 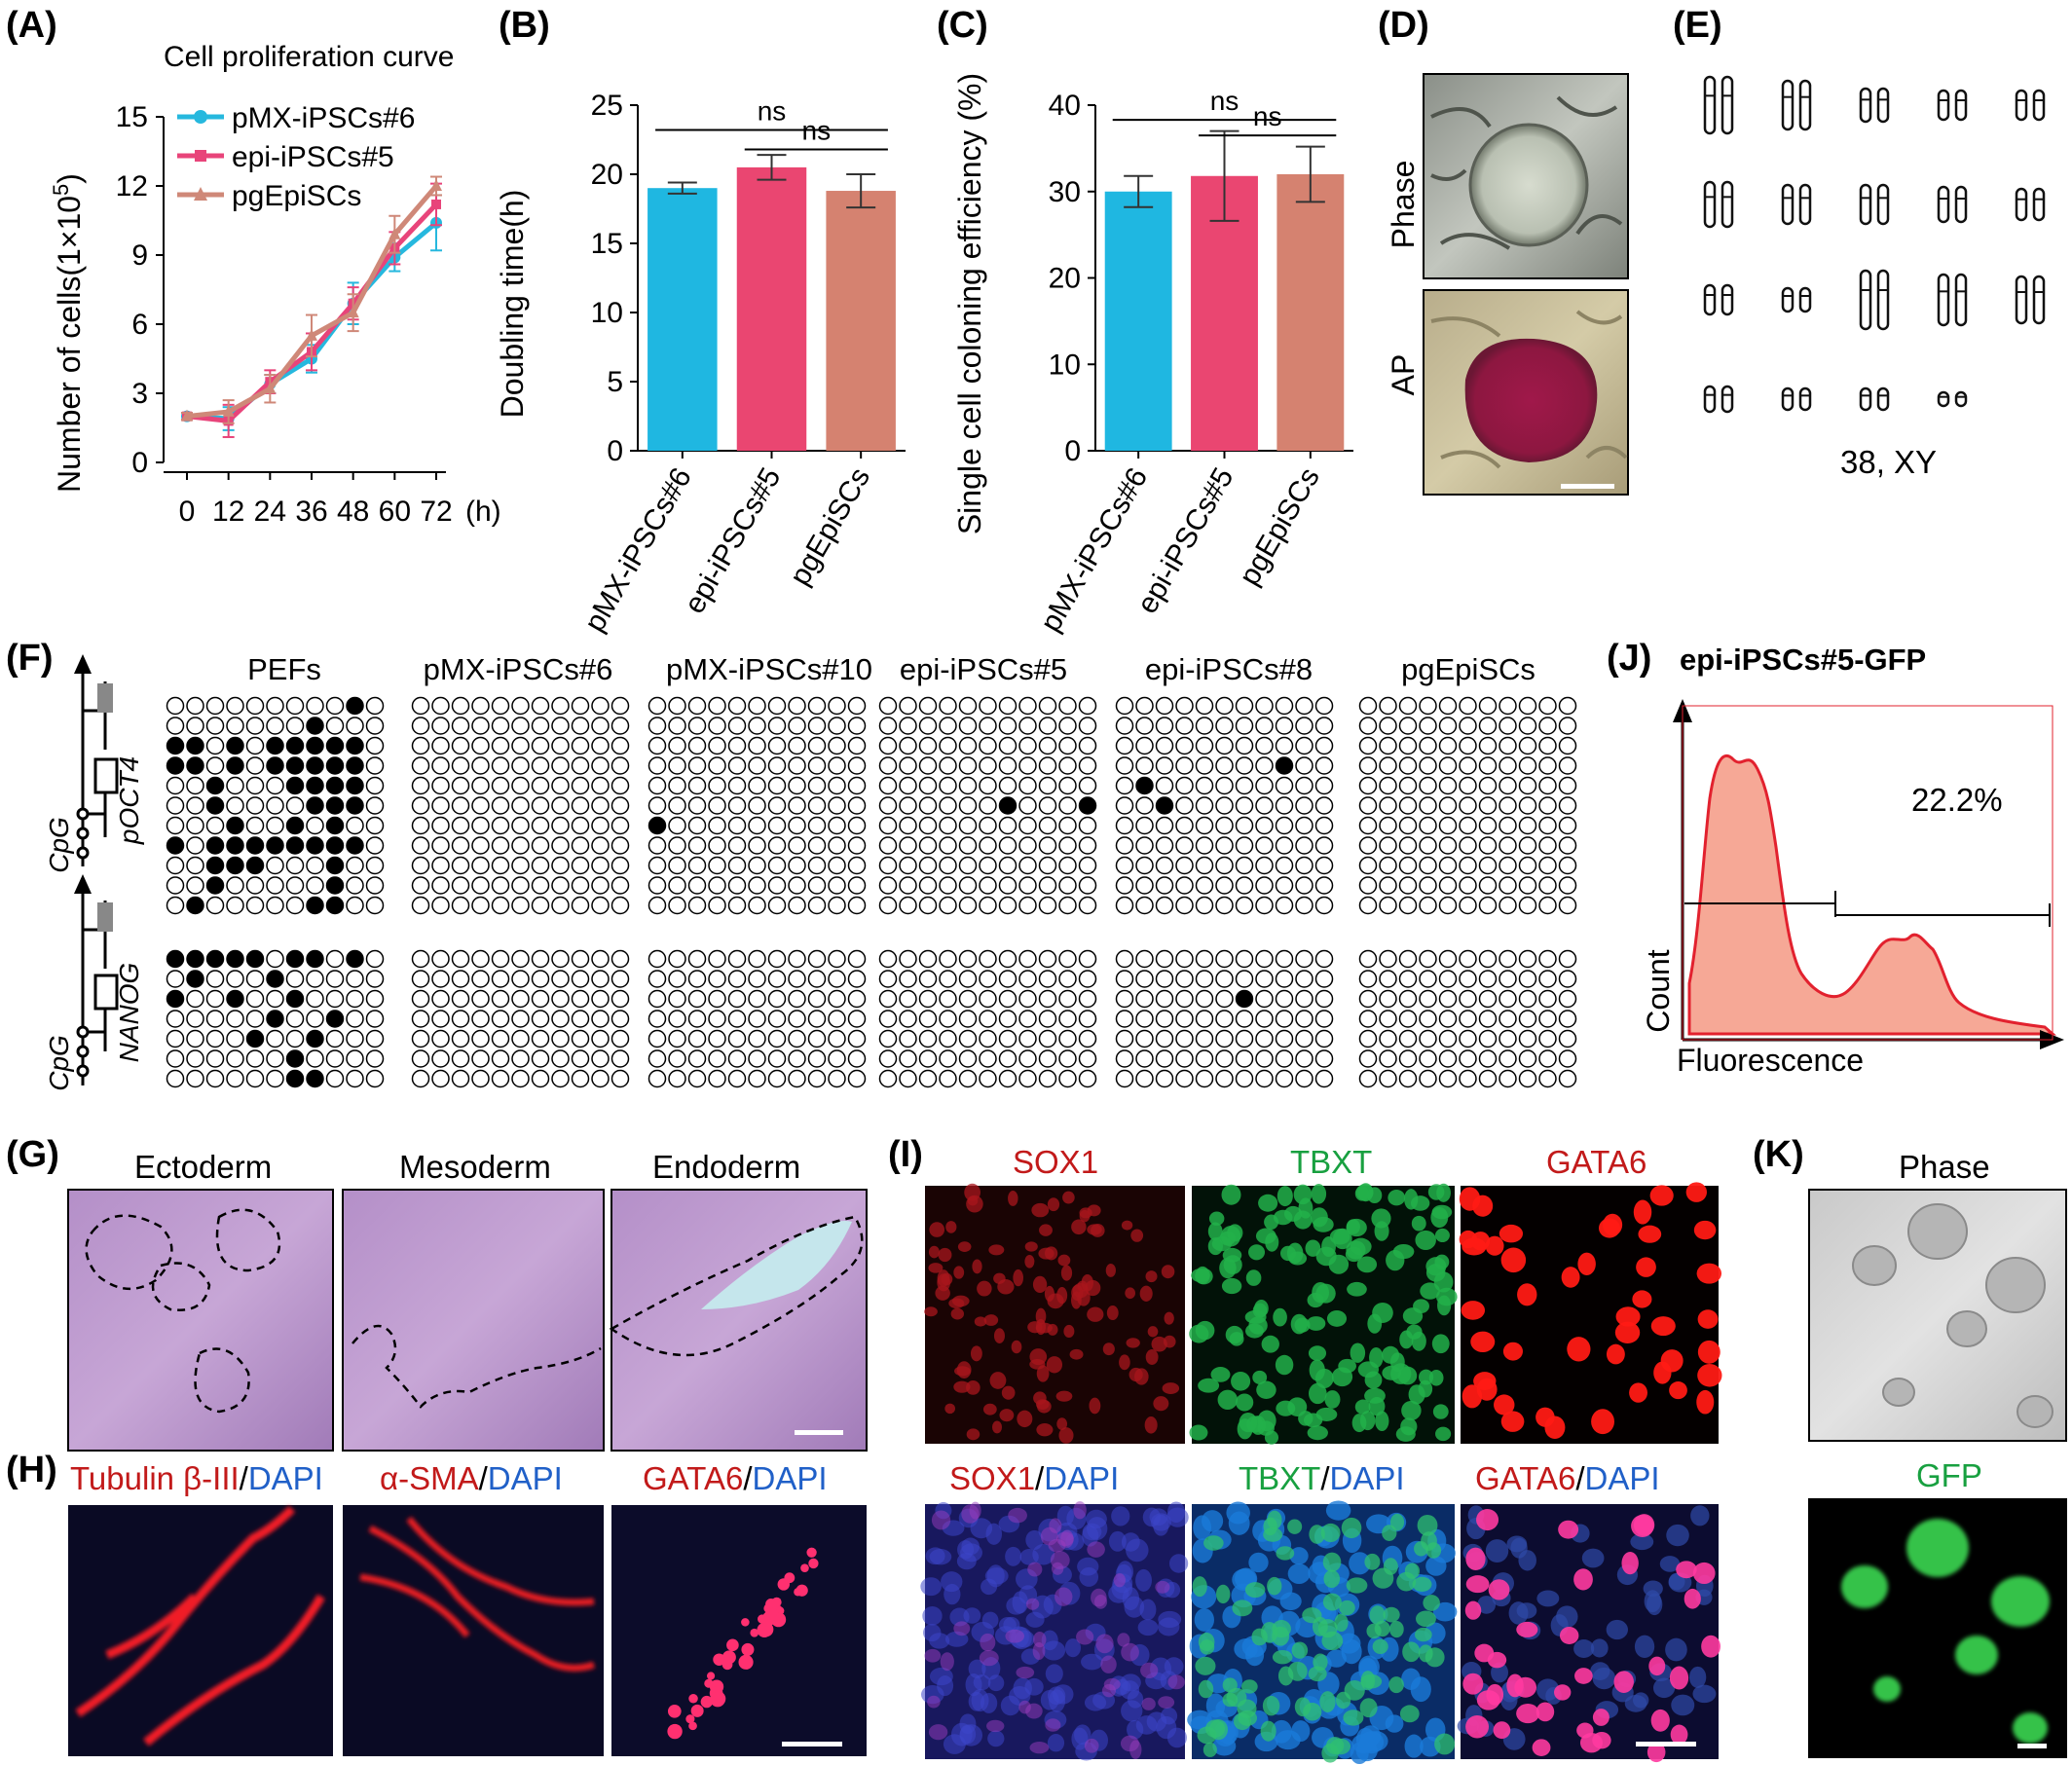 I want to click on chart-a-title: Cell proliferation curve, so click(x=309, y=57).